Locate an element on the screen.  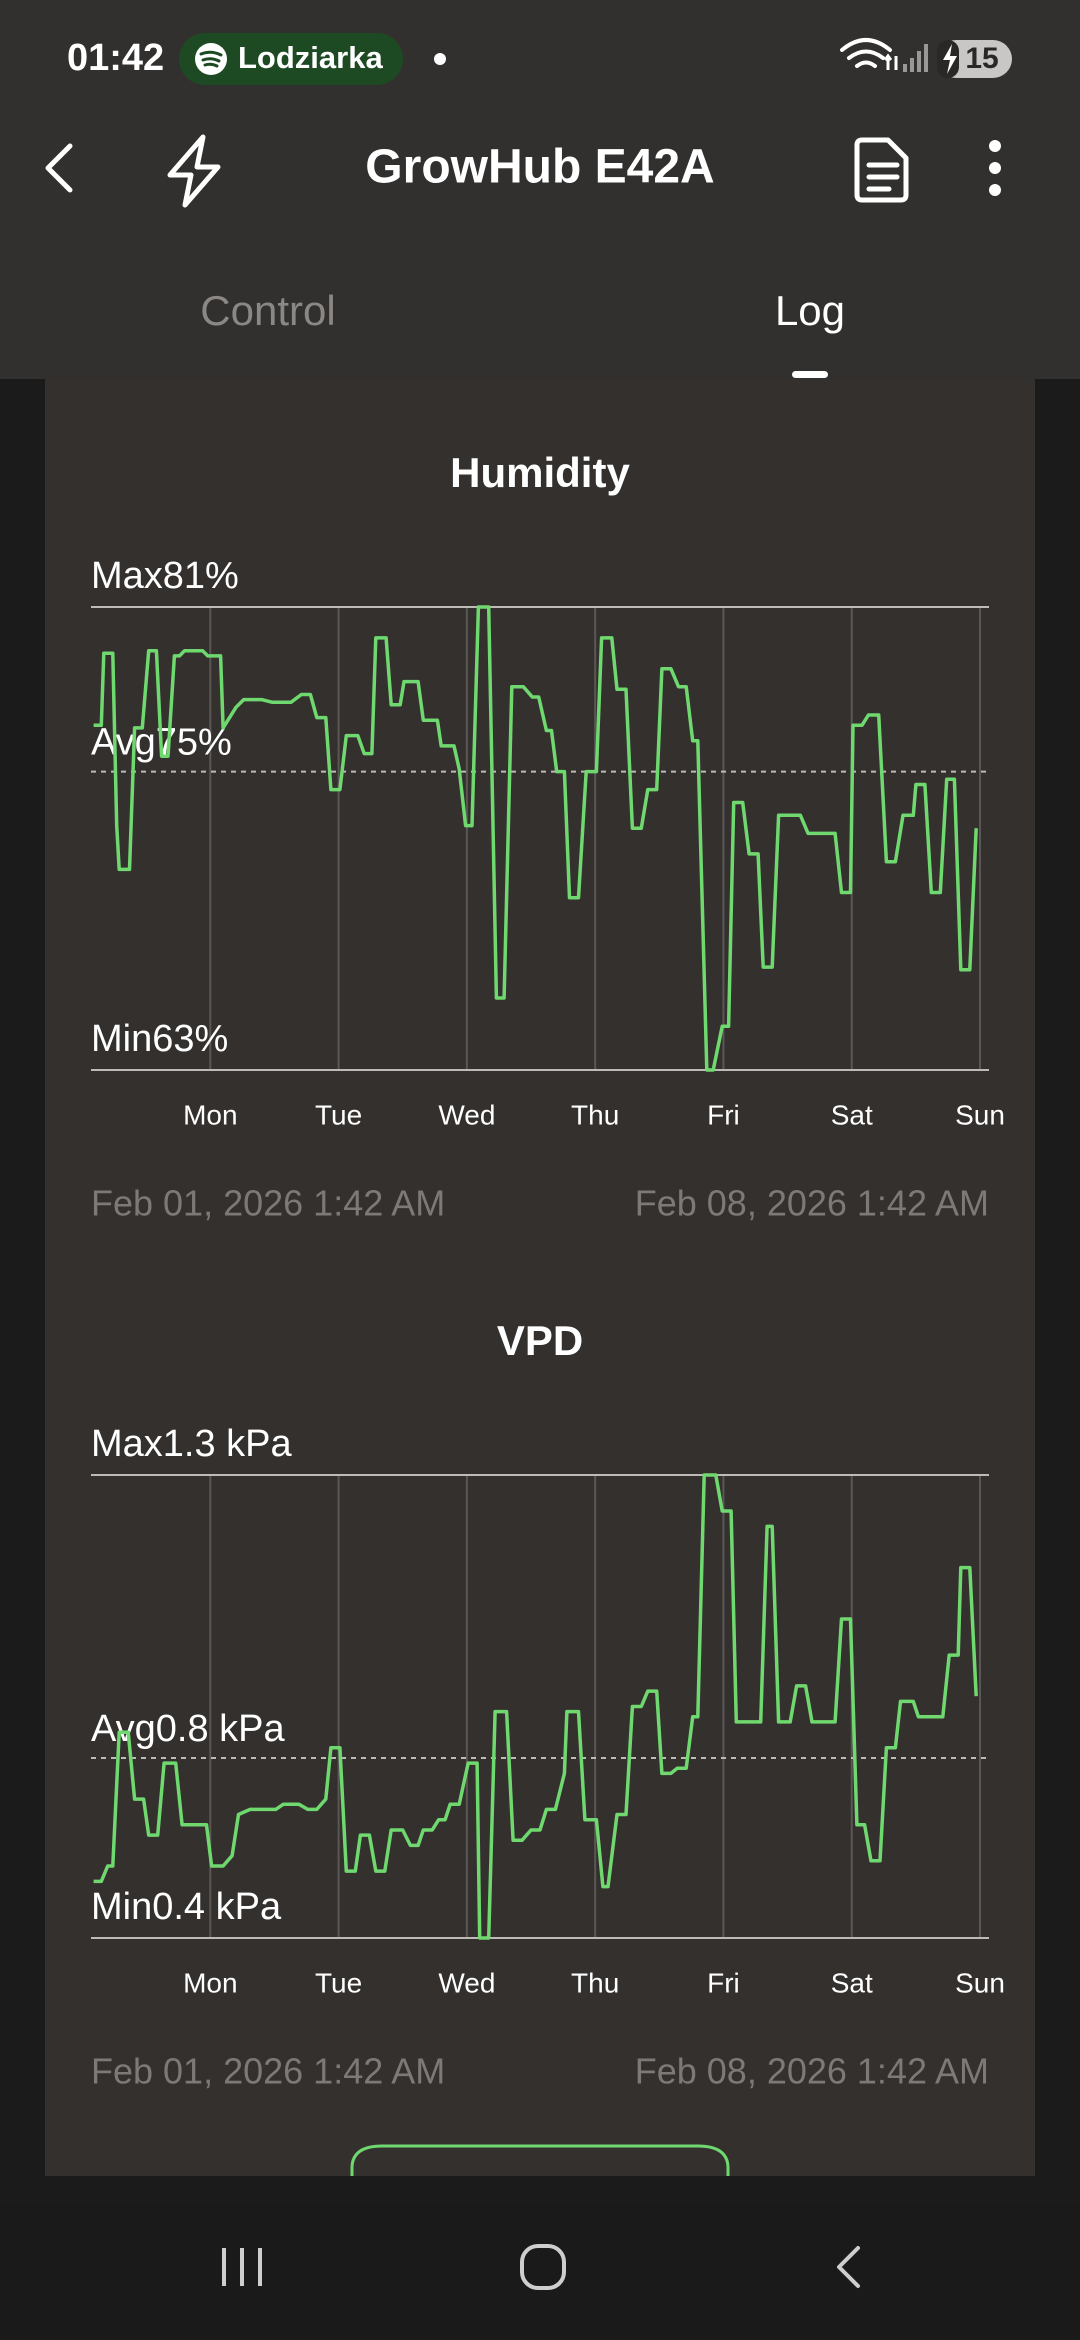
spotify-waves is located at coordinates (211, 59).